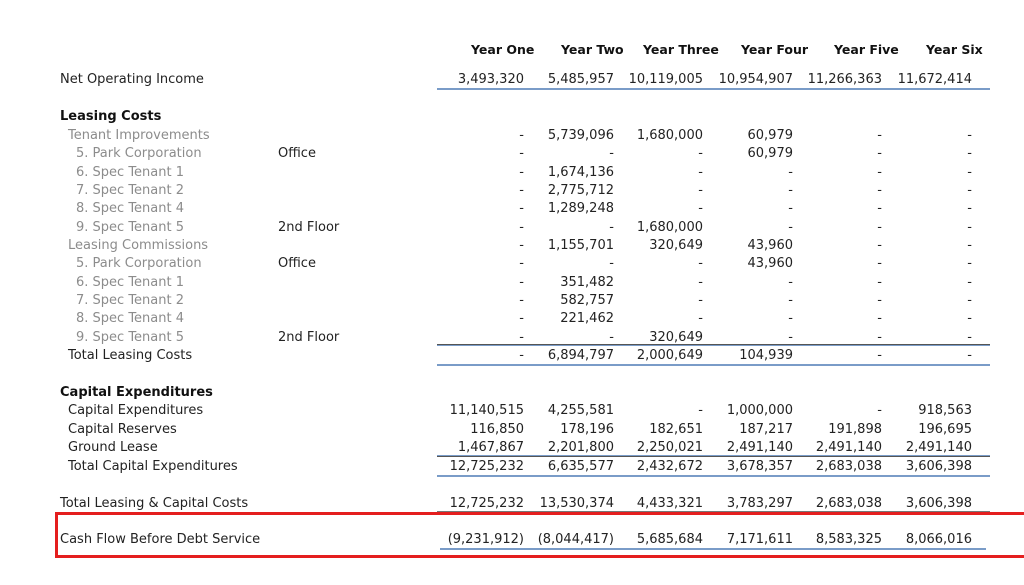  What do you see at coordinates (113, 447) in the screenshot?
I see `row-label: Ground Lease` at bounding box center [113, 447].